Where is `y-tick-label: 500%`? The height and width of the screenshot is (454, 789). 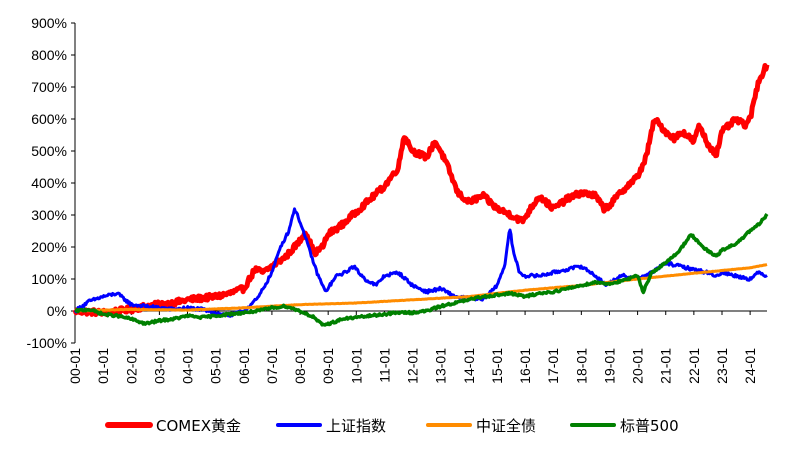 y-tick-label: 500% is located at coordinates (49, 151).